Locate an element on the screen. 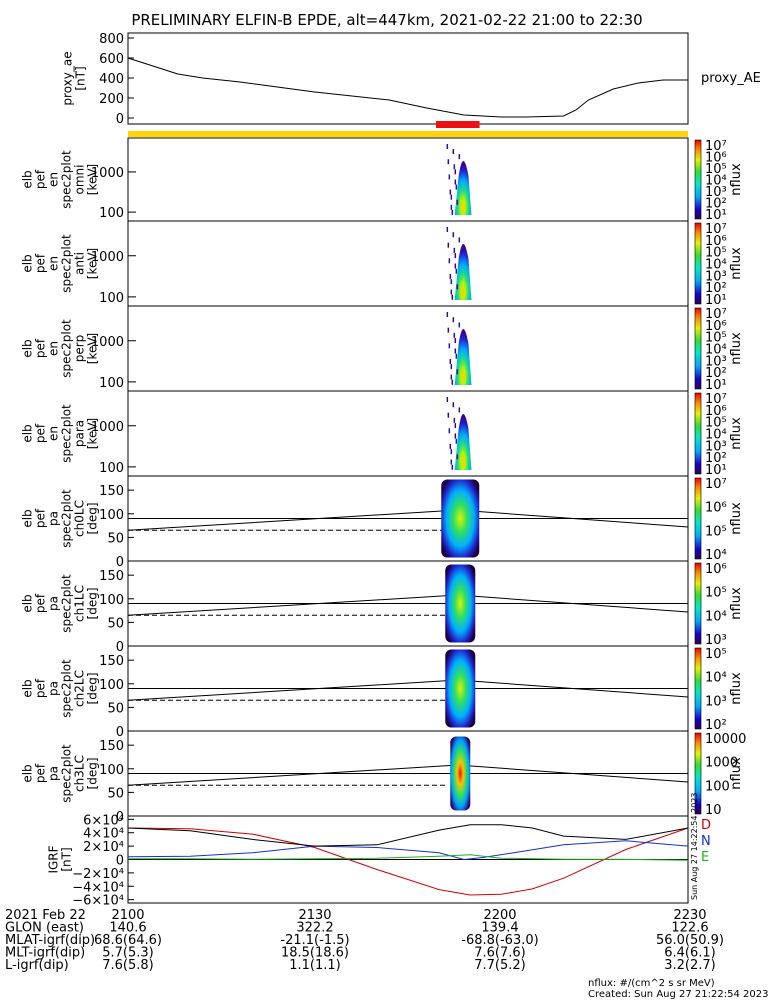  orbit-cell: 7.6(7.6) is located at coordinates (500, 953).